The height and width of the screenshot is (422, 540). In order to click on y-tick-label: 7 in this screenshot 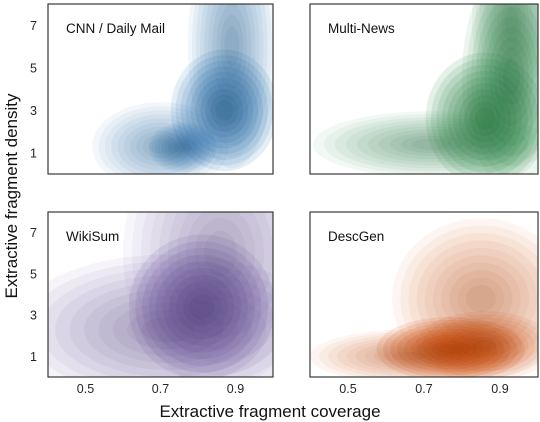, I will do `click(33, 26)`.